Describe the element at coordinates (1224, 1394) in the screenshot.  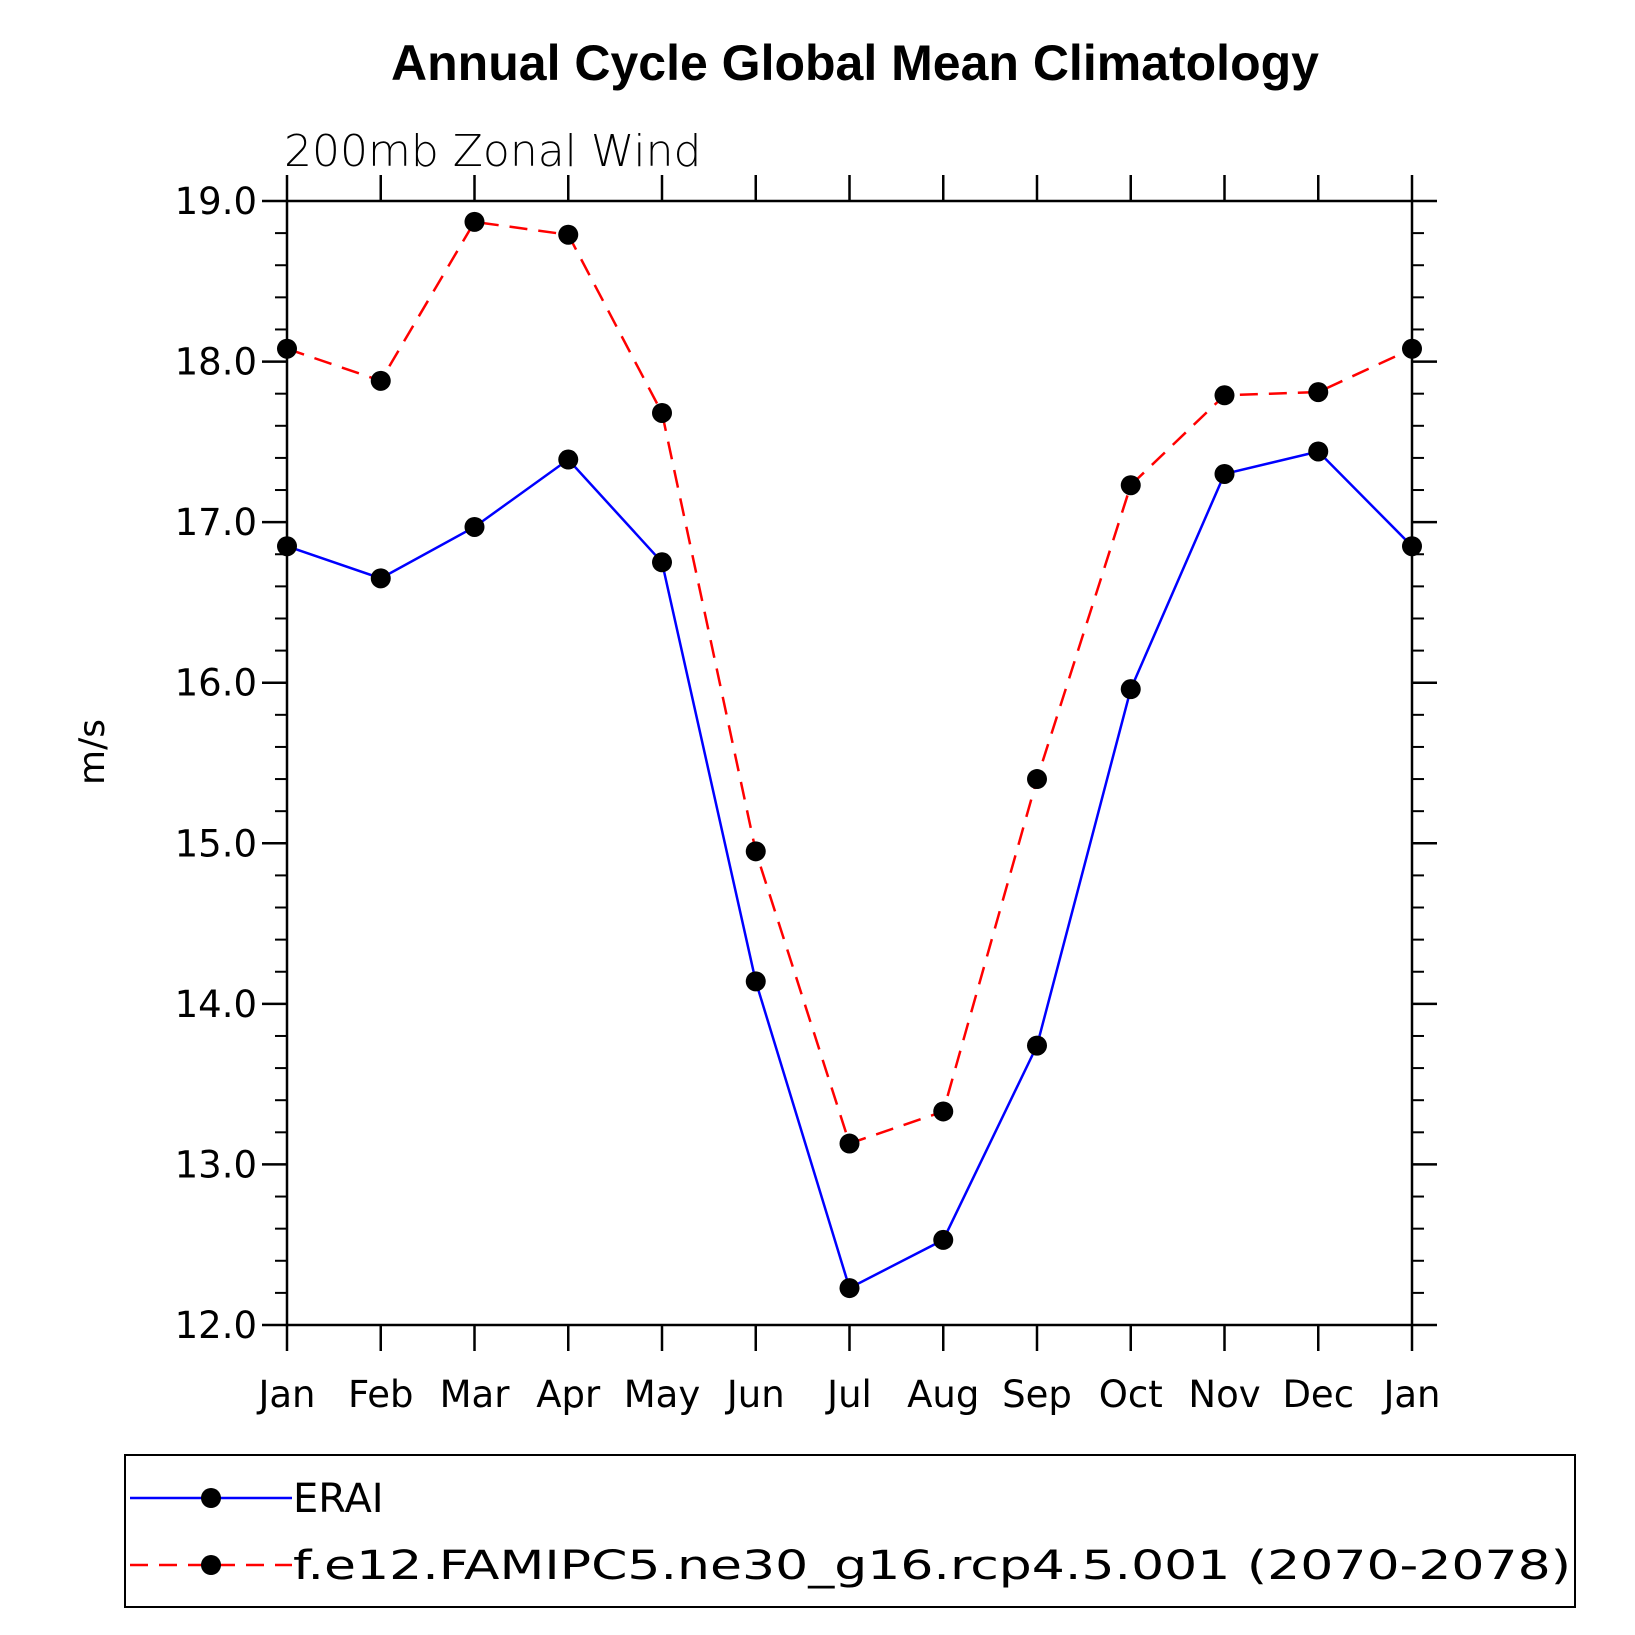
I see `x-tick-label: Nov` at that location.